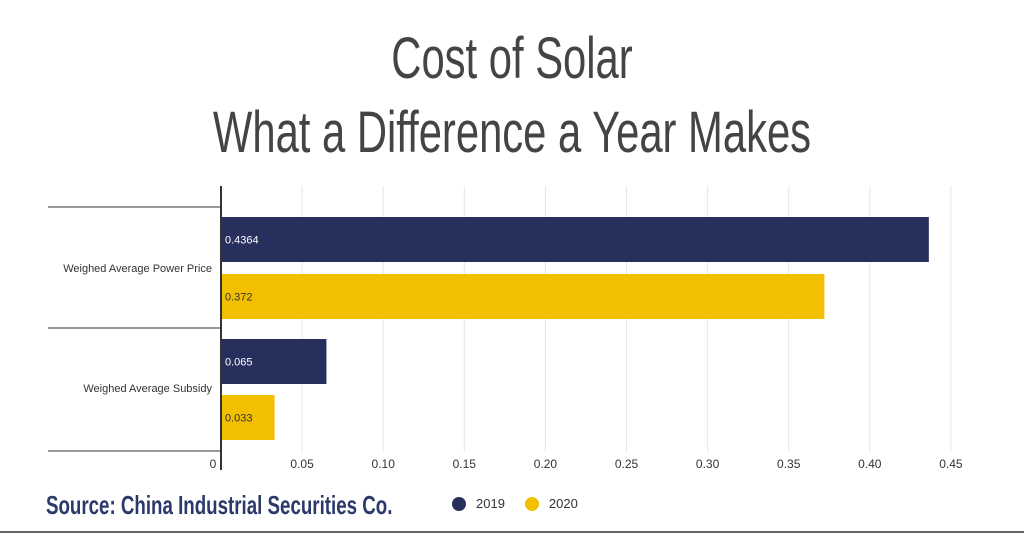 The width and height of the screenshot is (1024, 536). I want to click on x-tick-label: 0.35, so click(789, 464).